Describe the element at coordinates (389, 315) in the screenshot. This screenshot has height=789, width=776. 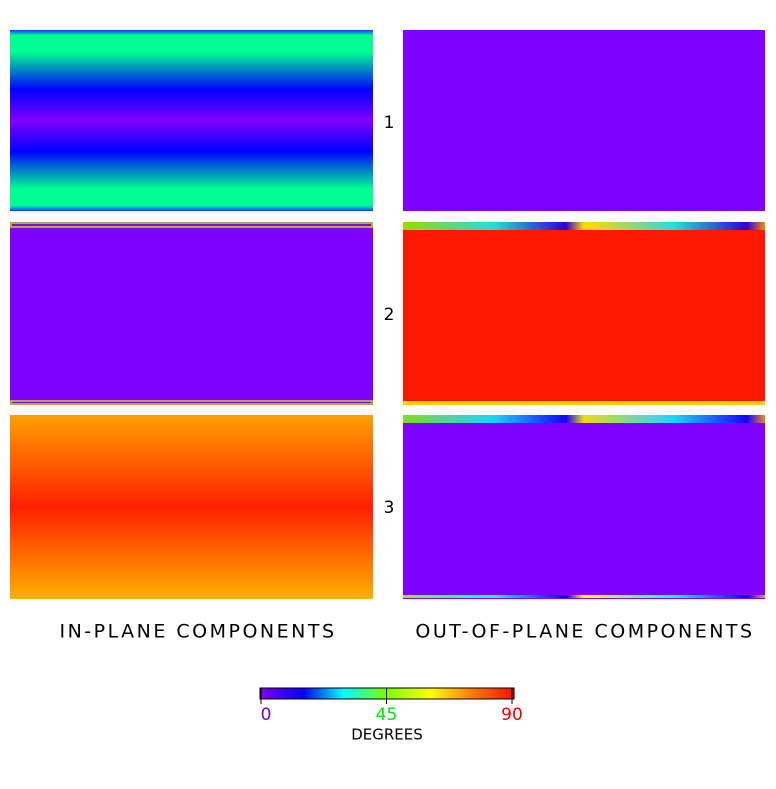
I see `row-label: 2` at that location.